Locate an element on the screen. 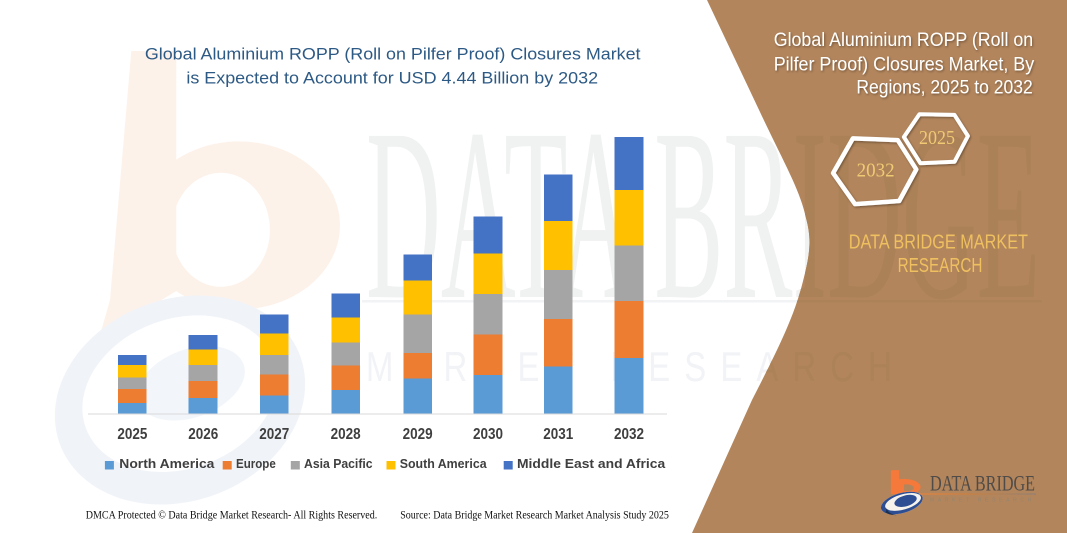 The width and height of the screenshot is (1067, 533). svg-text: Regions, 2025 to 2032 is located at coordinates (944, 88).